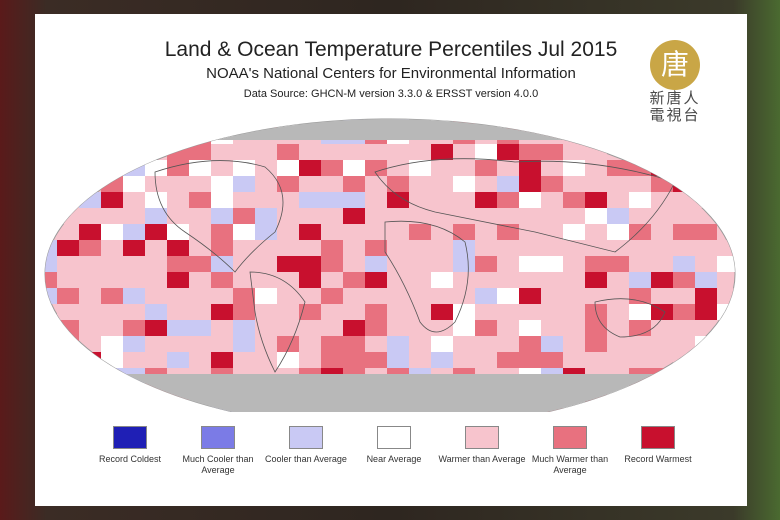  I want to click on legend-label: Much Warmer than Average, so click(570, 464).